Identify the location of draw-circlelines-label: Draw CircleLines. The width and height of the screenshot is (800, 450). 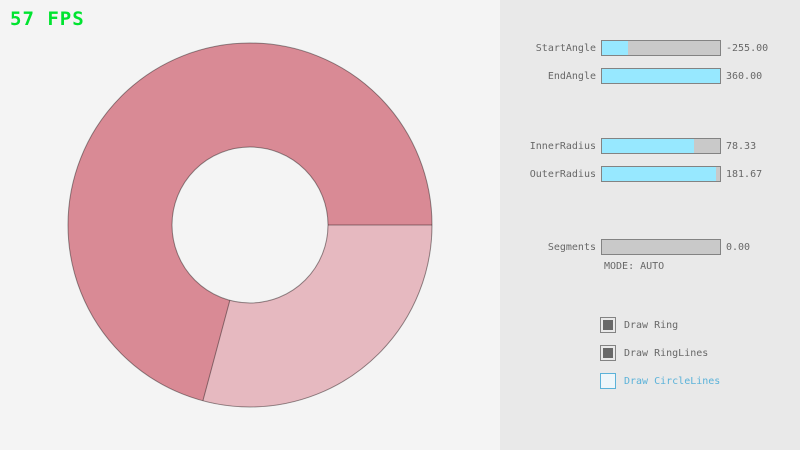
(672, 381).